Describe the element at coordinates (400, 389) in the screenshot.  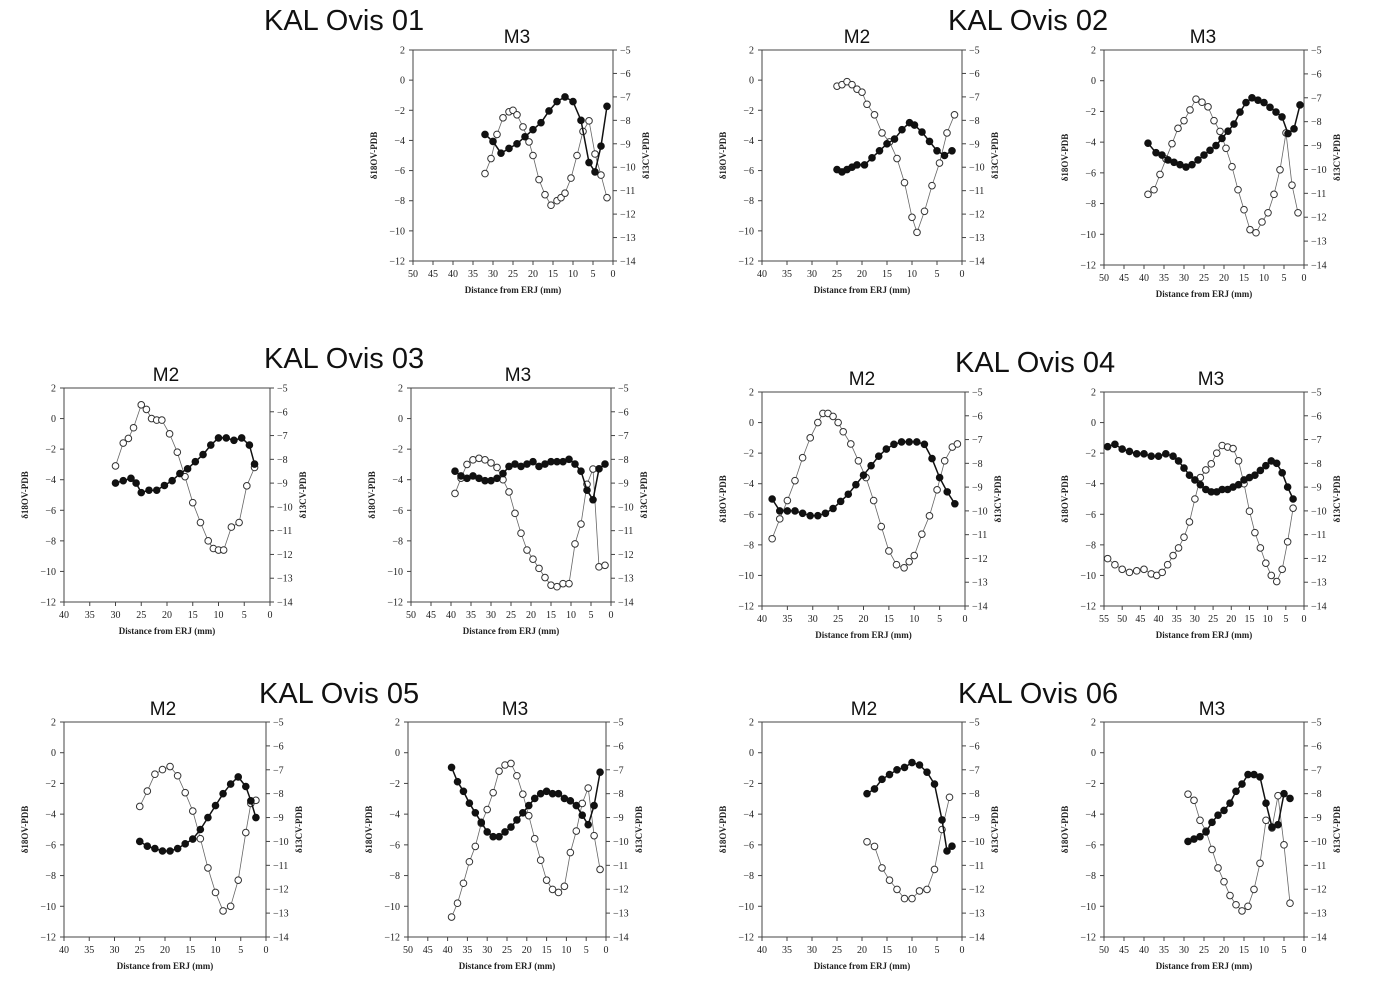
I see `y-tick-label: 2` at that location.